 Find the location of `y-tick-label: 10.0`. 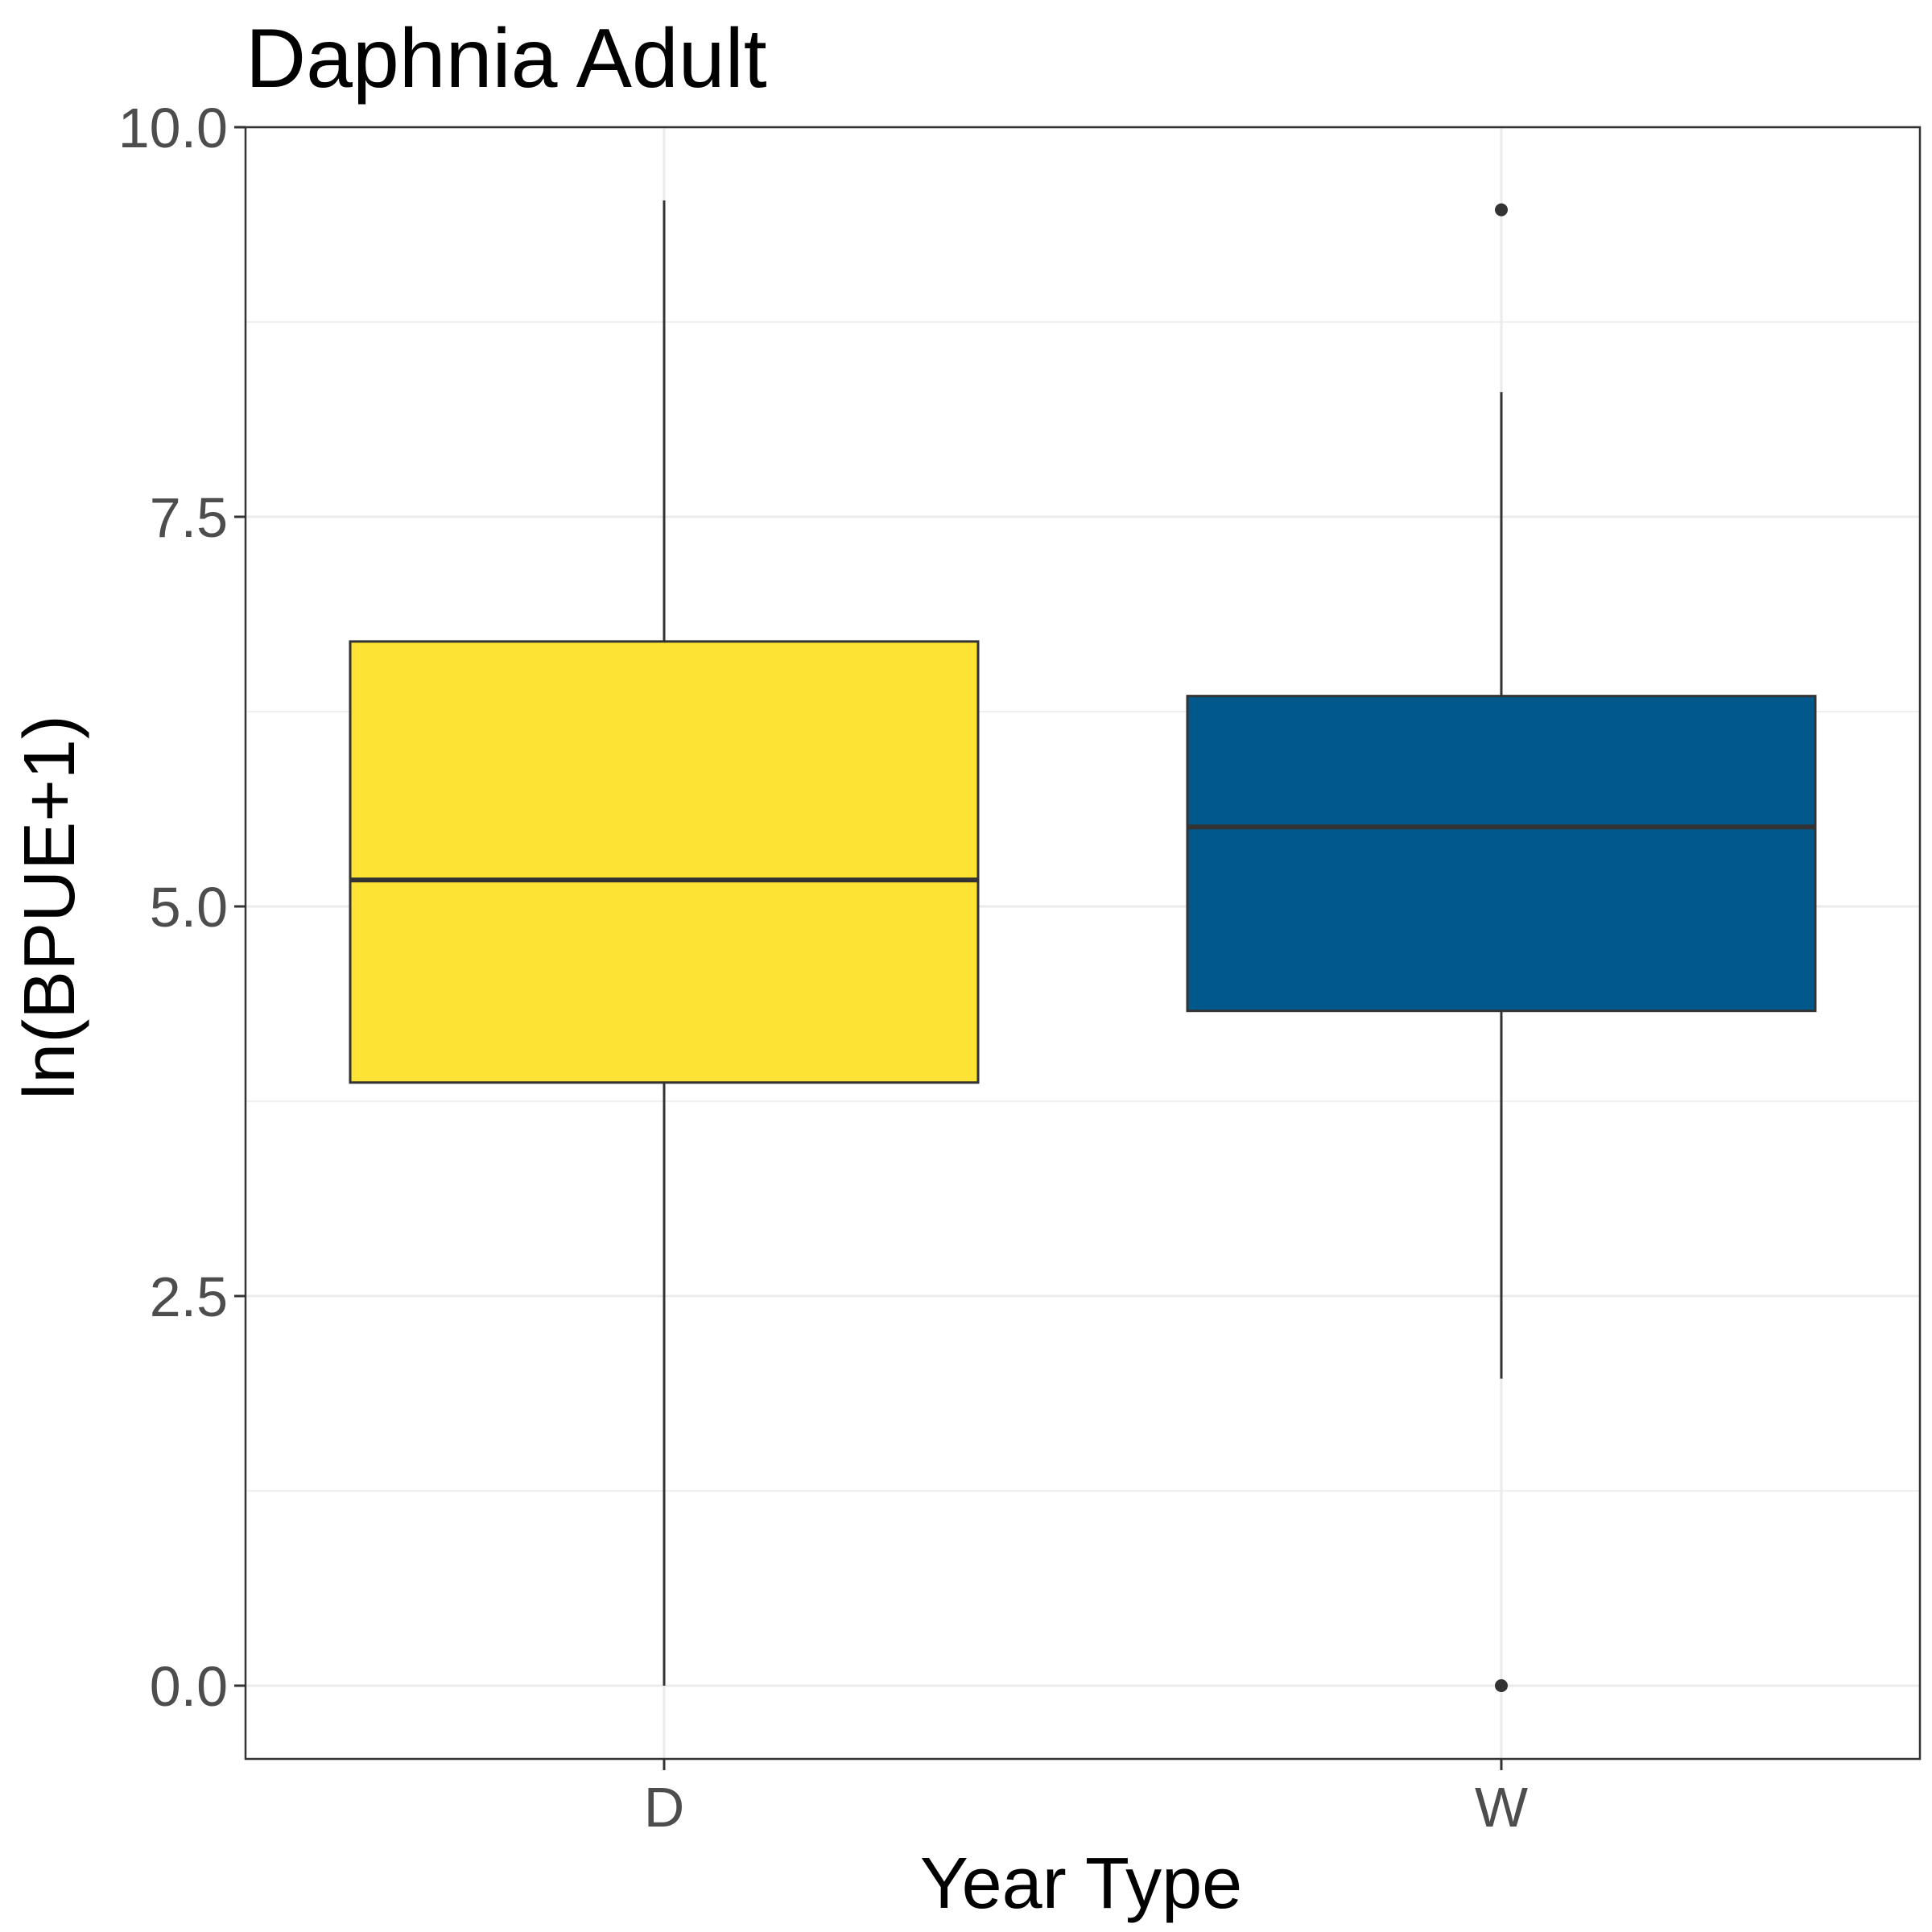

y-tick-label: 10.0 is located at coordinates (173, 128).